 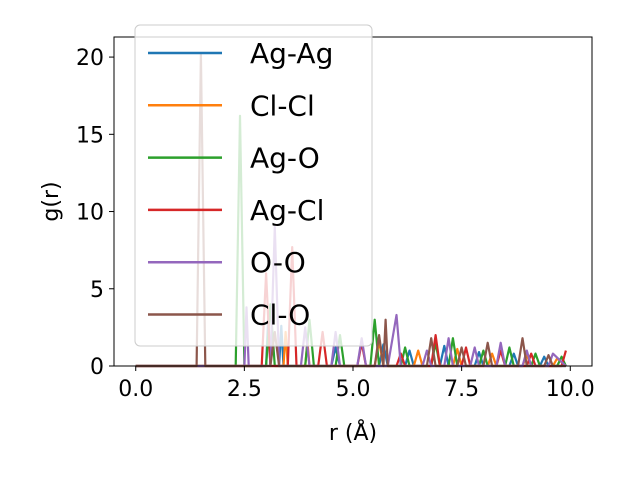 What do you see at coordinates (285, 158) in the screenshot?
I see `legend-label: Ag-O` at bounding box center [285, 158].